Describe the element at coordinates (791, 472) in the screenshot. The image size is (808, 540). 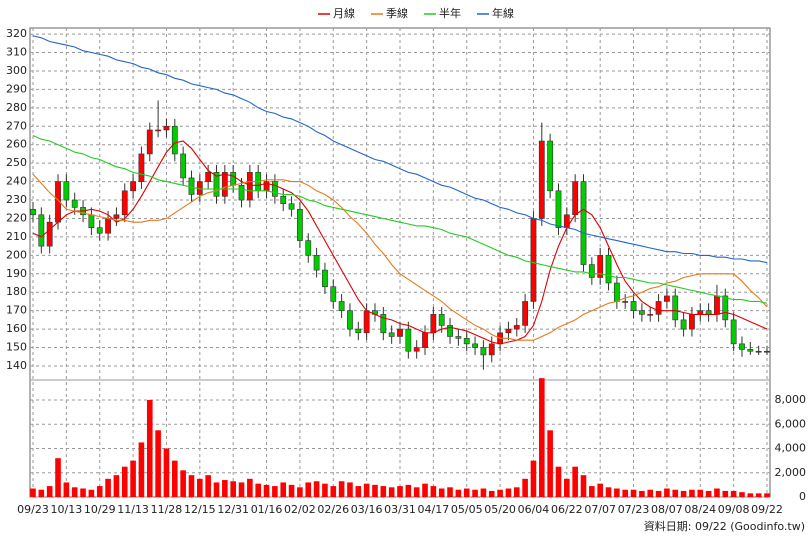
I see `y2-tick-label: 2,000` at that location.